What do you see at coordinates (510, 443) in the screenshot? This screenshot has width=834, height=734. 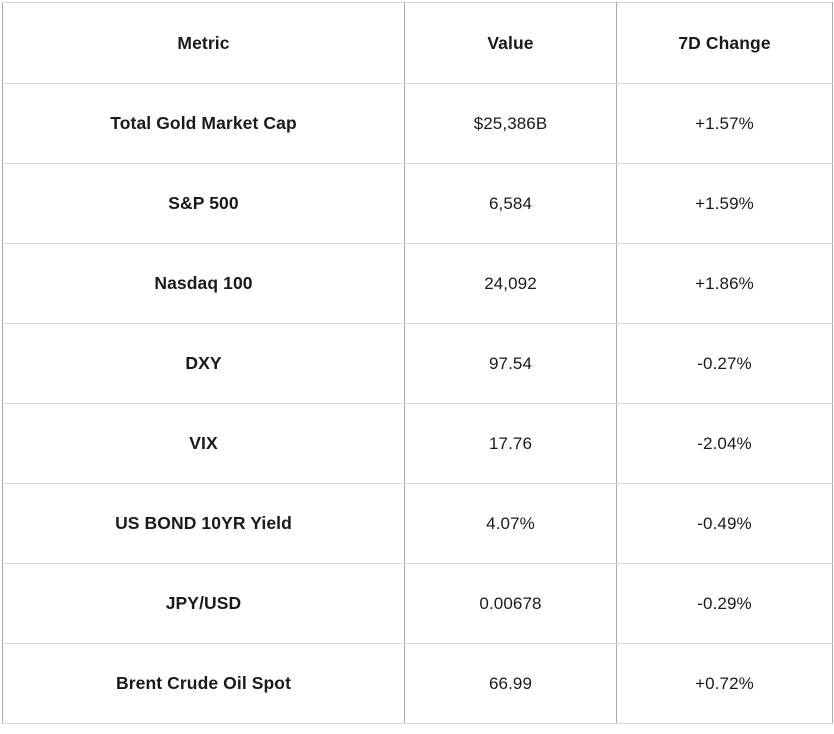 I see `value-cell: 17.76` at bounding box center [510, 443].